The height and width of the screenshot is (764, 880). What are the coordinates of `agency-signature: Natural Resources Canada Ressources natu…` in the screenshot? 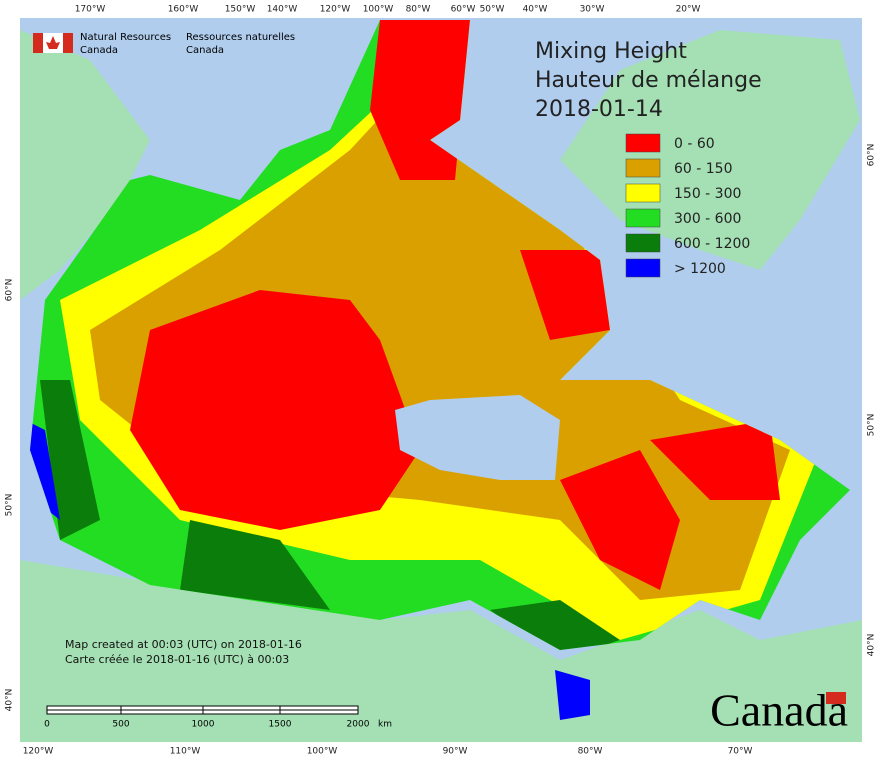 It's located at (164, 44).